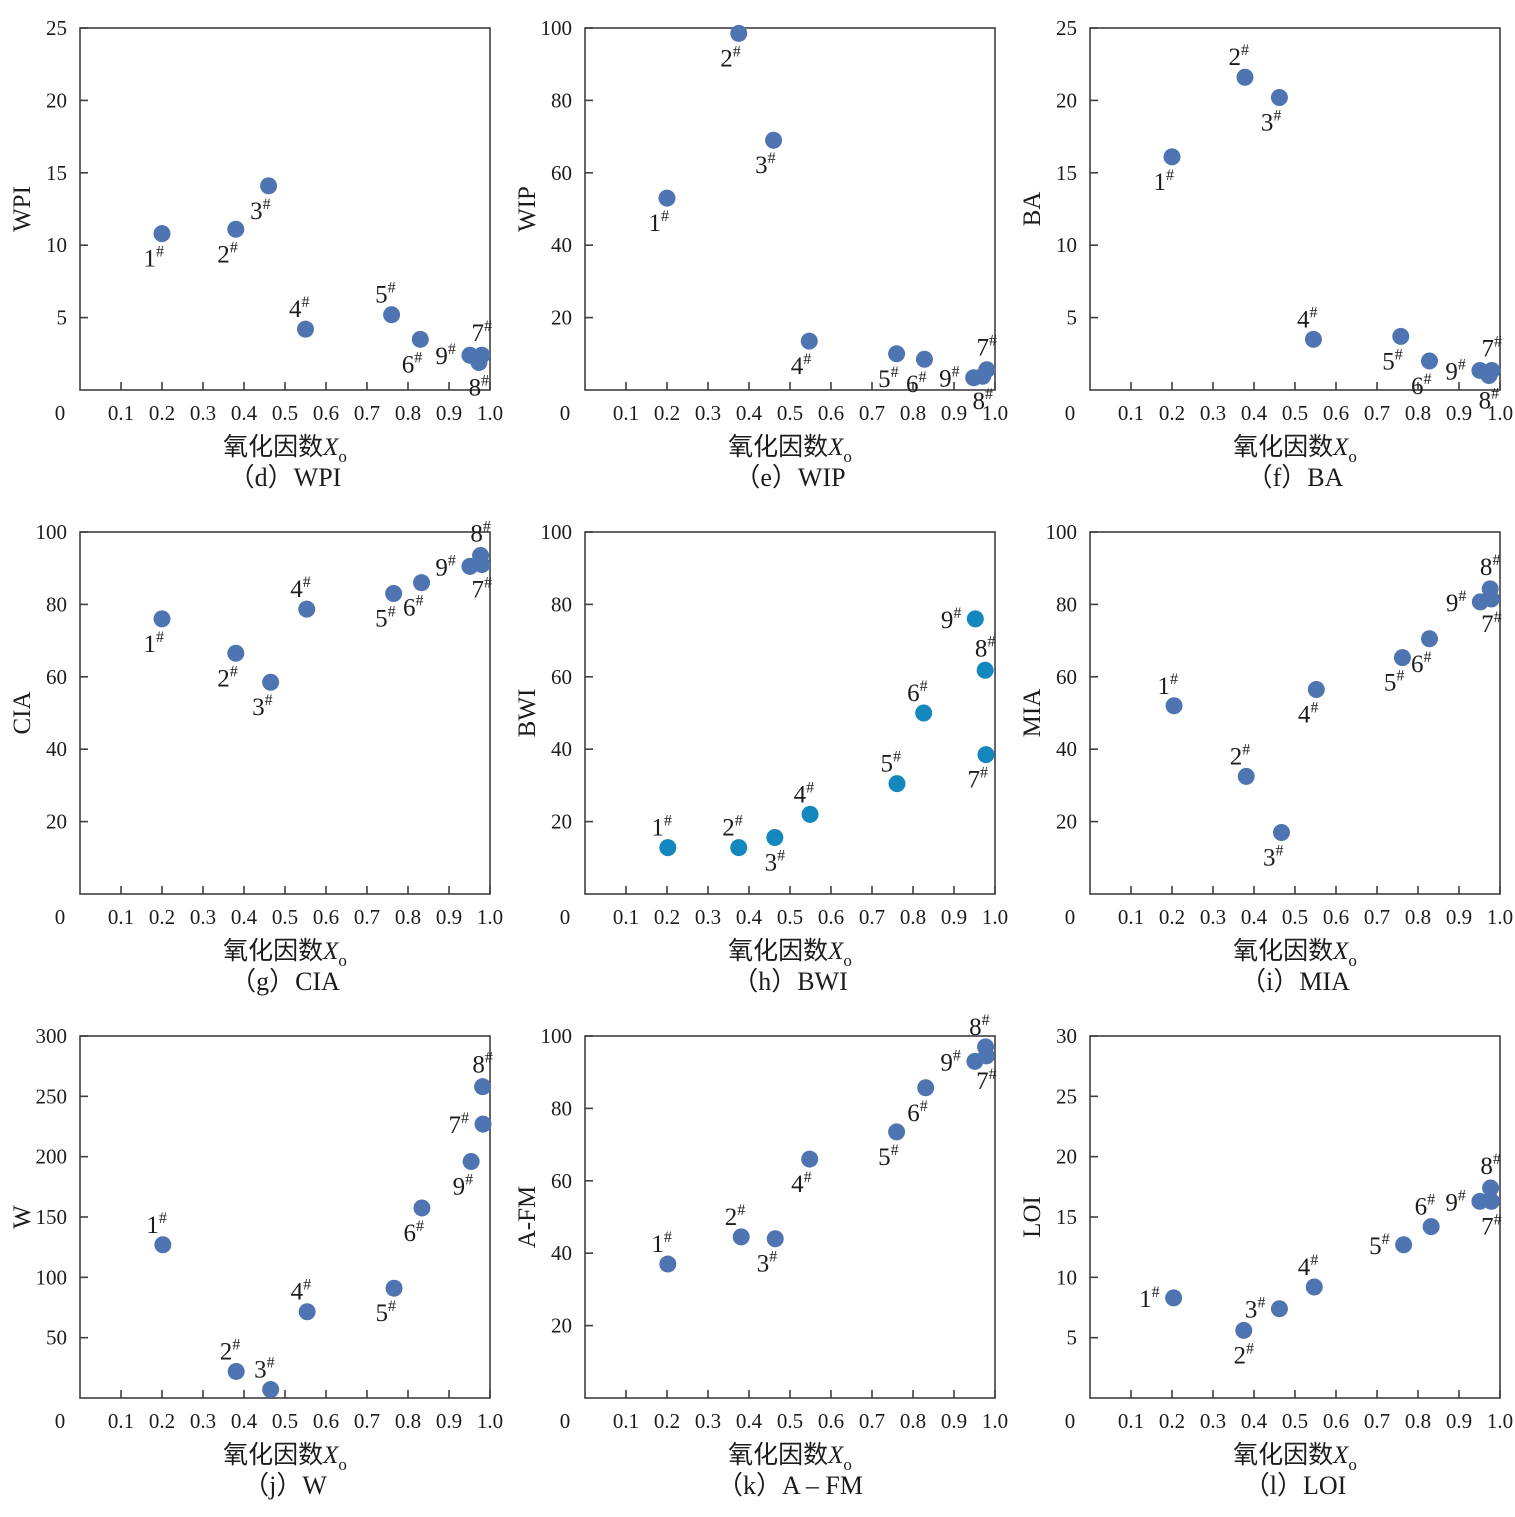 The height and width of the screenshot is (1517, 1515). I want to click on subplot-caption: （d）WPI, so click(285, 477).